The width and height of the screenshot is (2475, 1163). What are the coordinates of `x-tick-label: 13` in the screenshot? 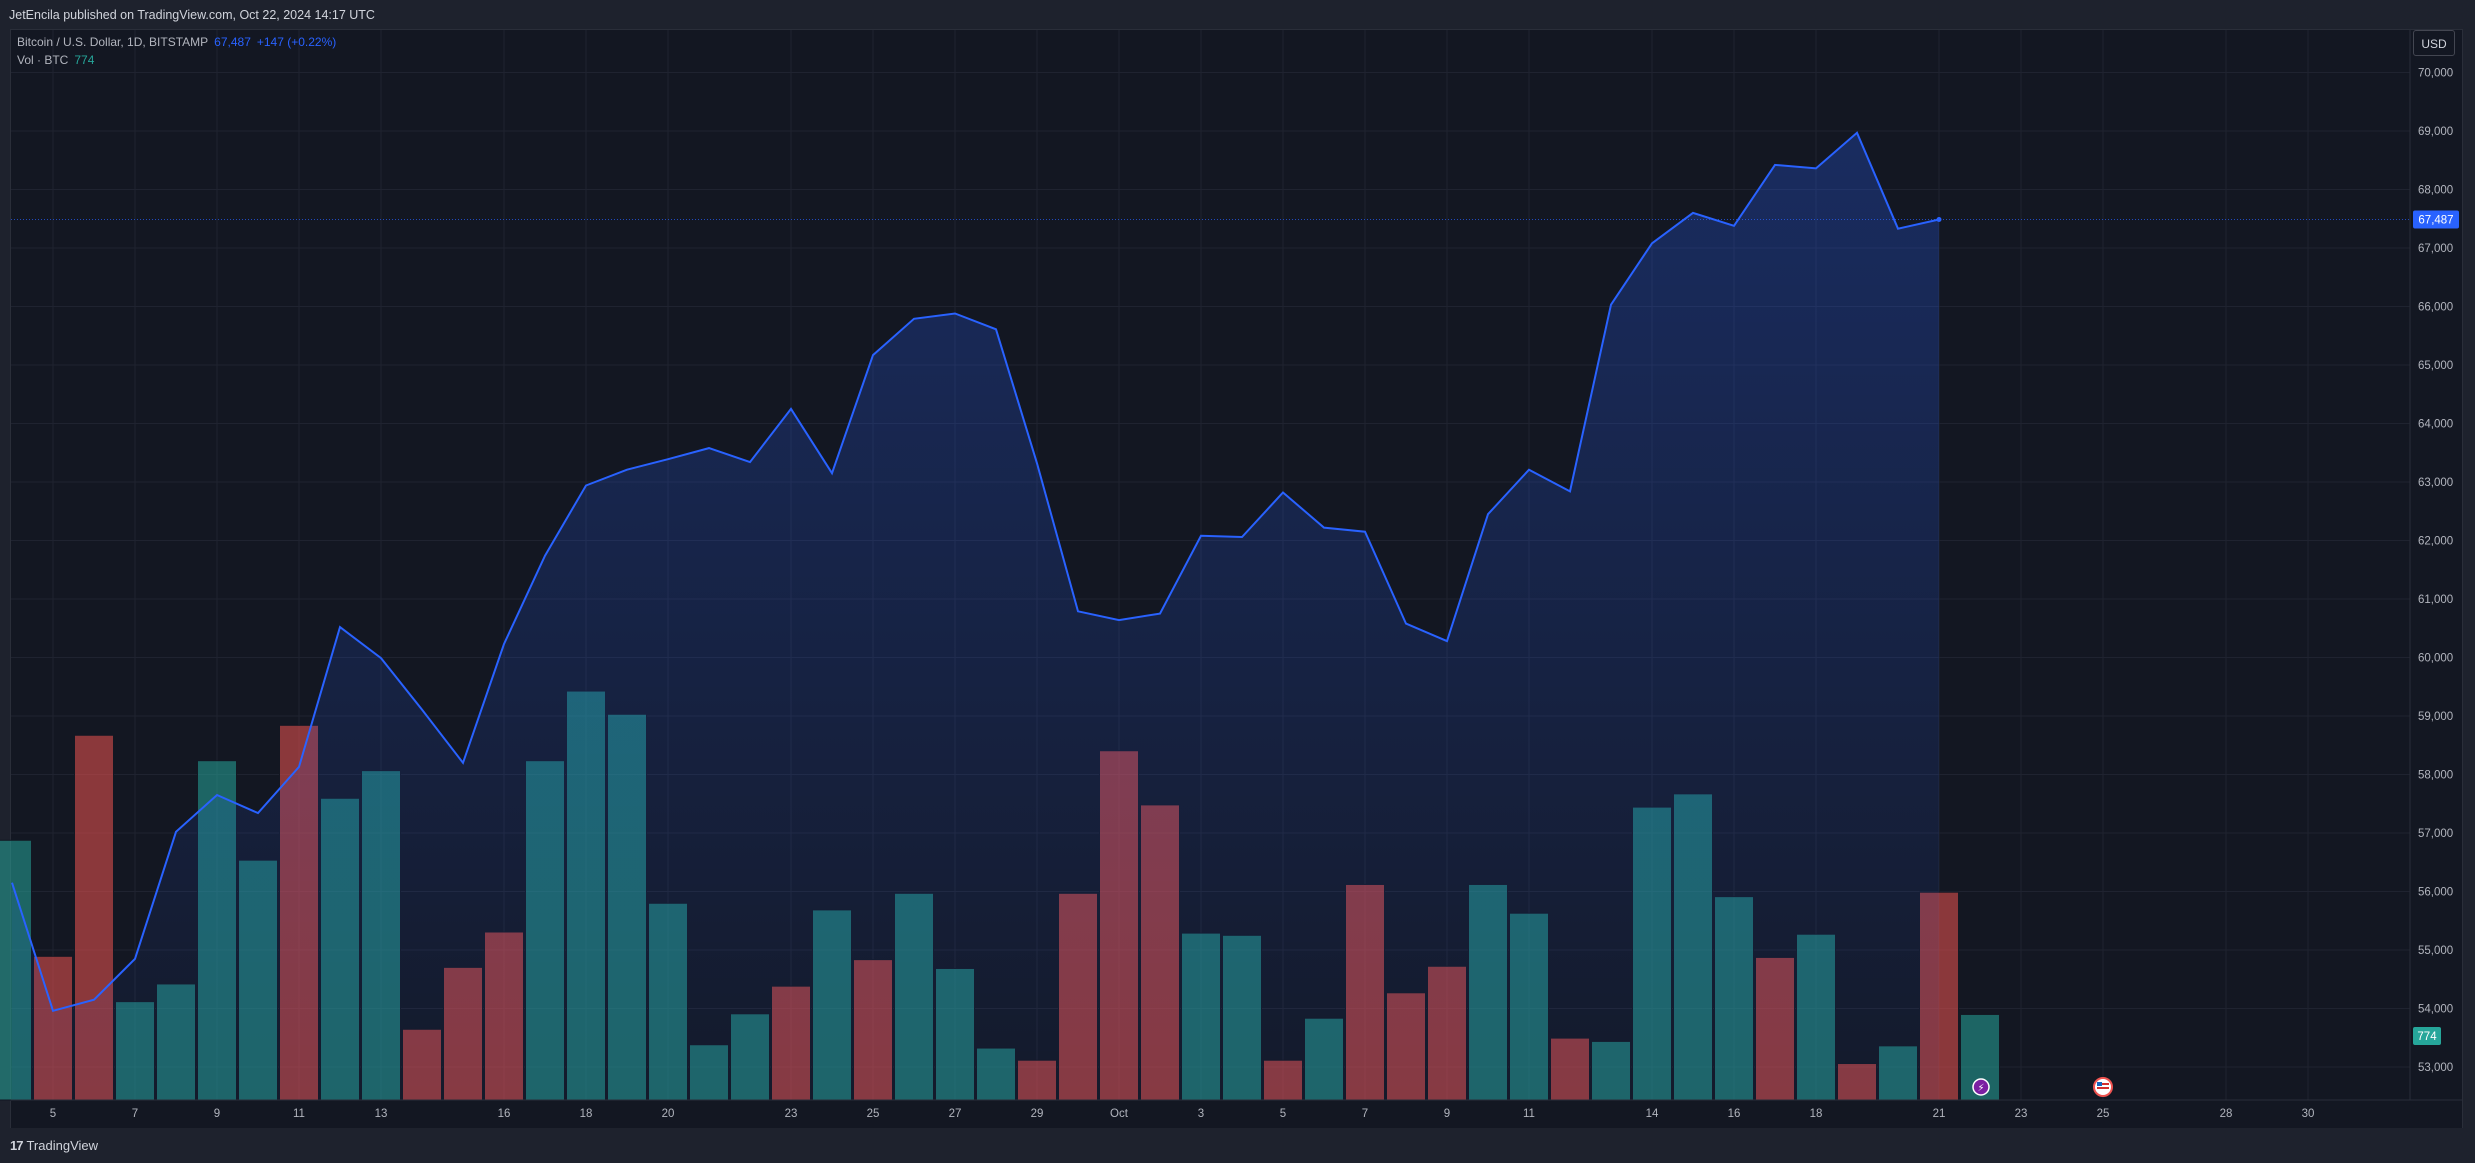 It's located at (381, 1114).